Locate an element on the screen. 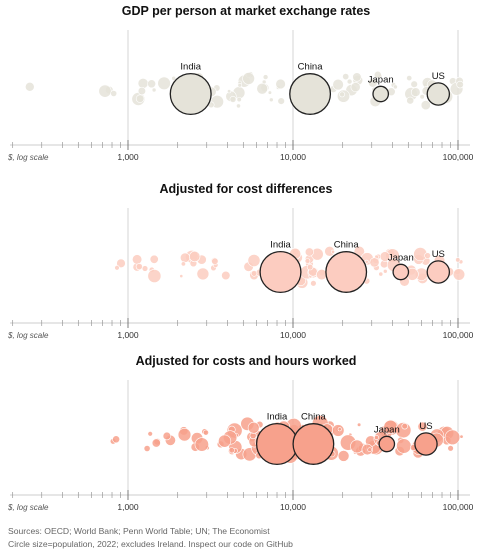 The image size is (492, 560). chart-title: Adjusted for cost differences is located at coordinates (246, 189).